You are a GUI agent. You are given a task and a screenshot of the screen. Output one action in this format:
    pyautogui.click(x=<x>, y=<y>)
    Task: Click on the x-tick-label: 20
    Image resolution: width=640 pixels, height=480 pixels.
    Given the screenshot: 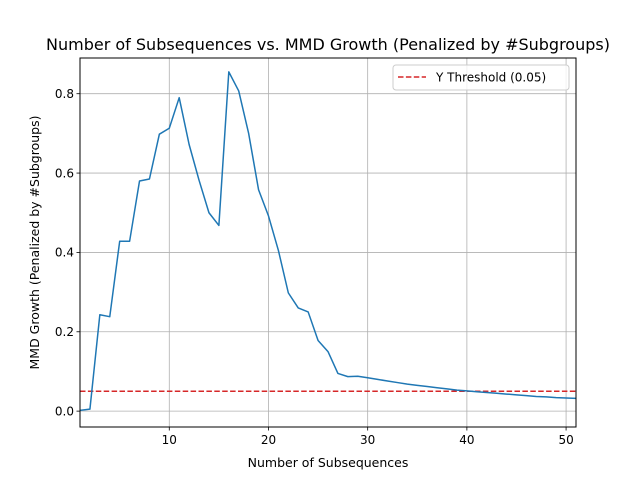 What is the action you would take?
    pyautogui.click(x=268, y=440)
    